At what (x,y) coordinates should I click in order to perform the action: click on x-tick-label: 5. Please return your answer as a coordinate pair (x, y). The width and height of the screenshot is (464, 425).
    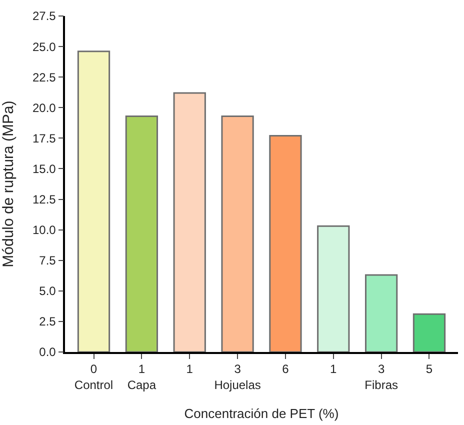
    Looking at the image, I should click on (429, 369).